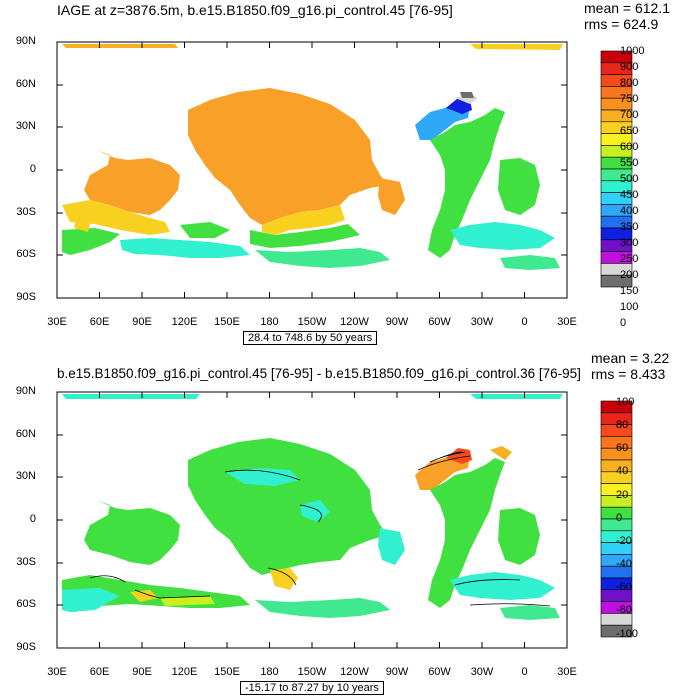  I want to click on map2-lon-label: 150W, so click(312, 672).